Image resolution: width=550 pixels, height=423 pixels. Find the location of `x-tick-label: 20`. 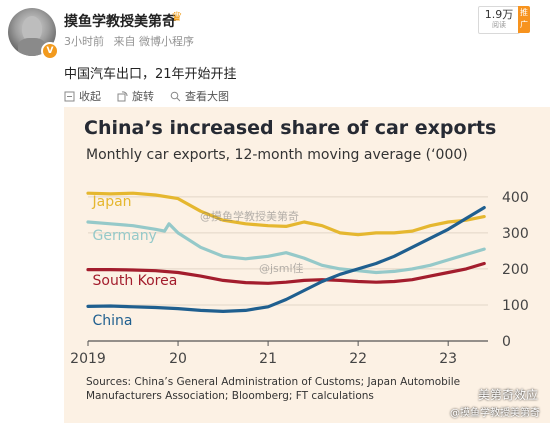

x-tick-label: 20 is located at coordinates (178, 359).